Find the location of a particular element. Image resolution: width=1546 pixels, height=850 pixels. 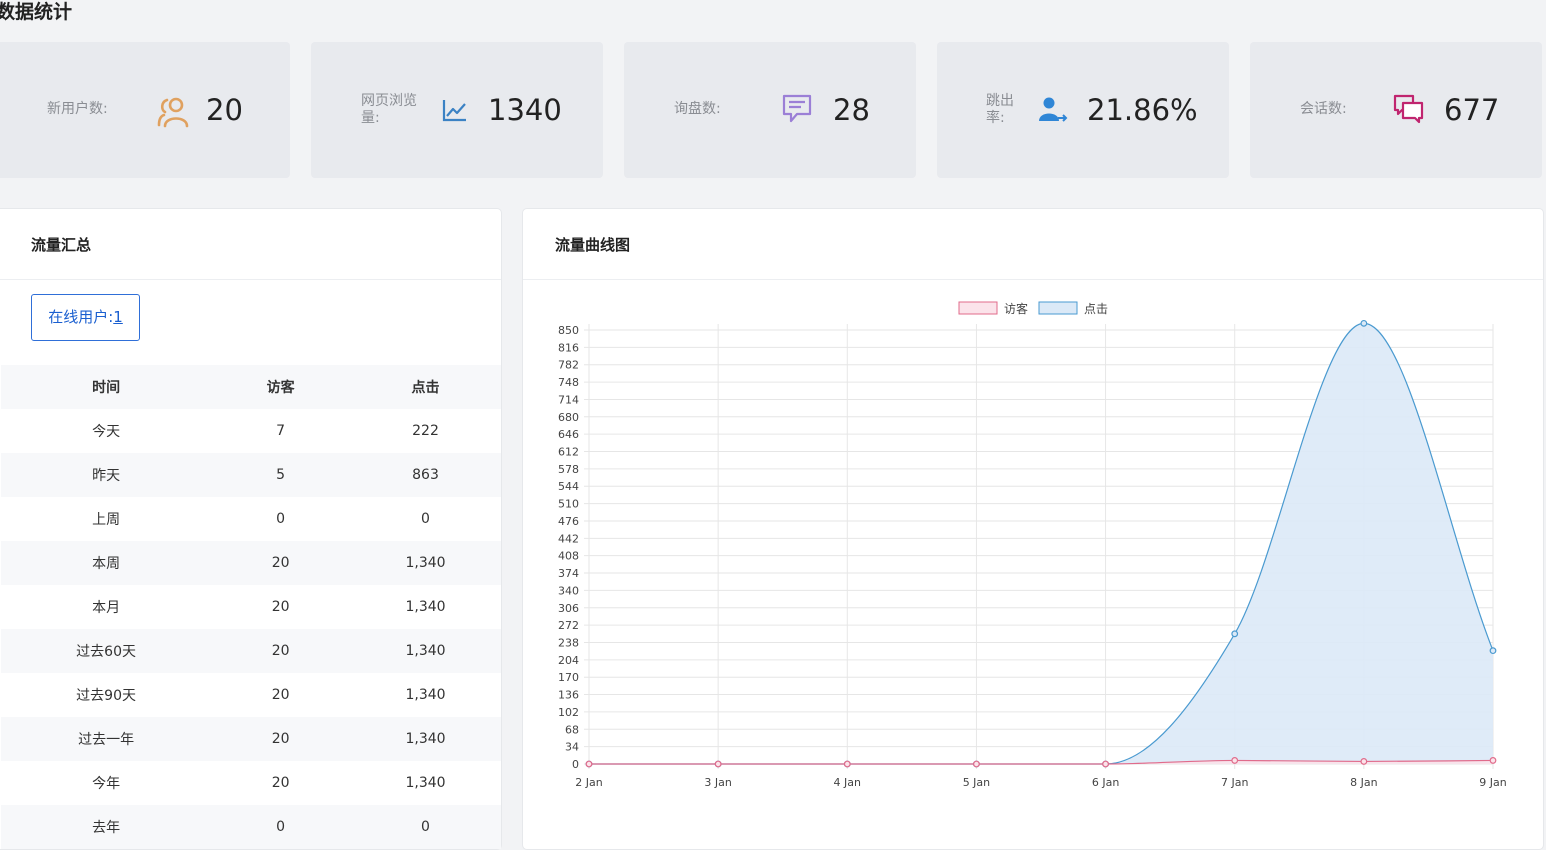

row-period: 今天 is located at coordinates (106, 431).